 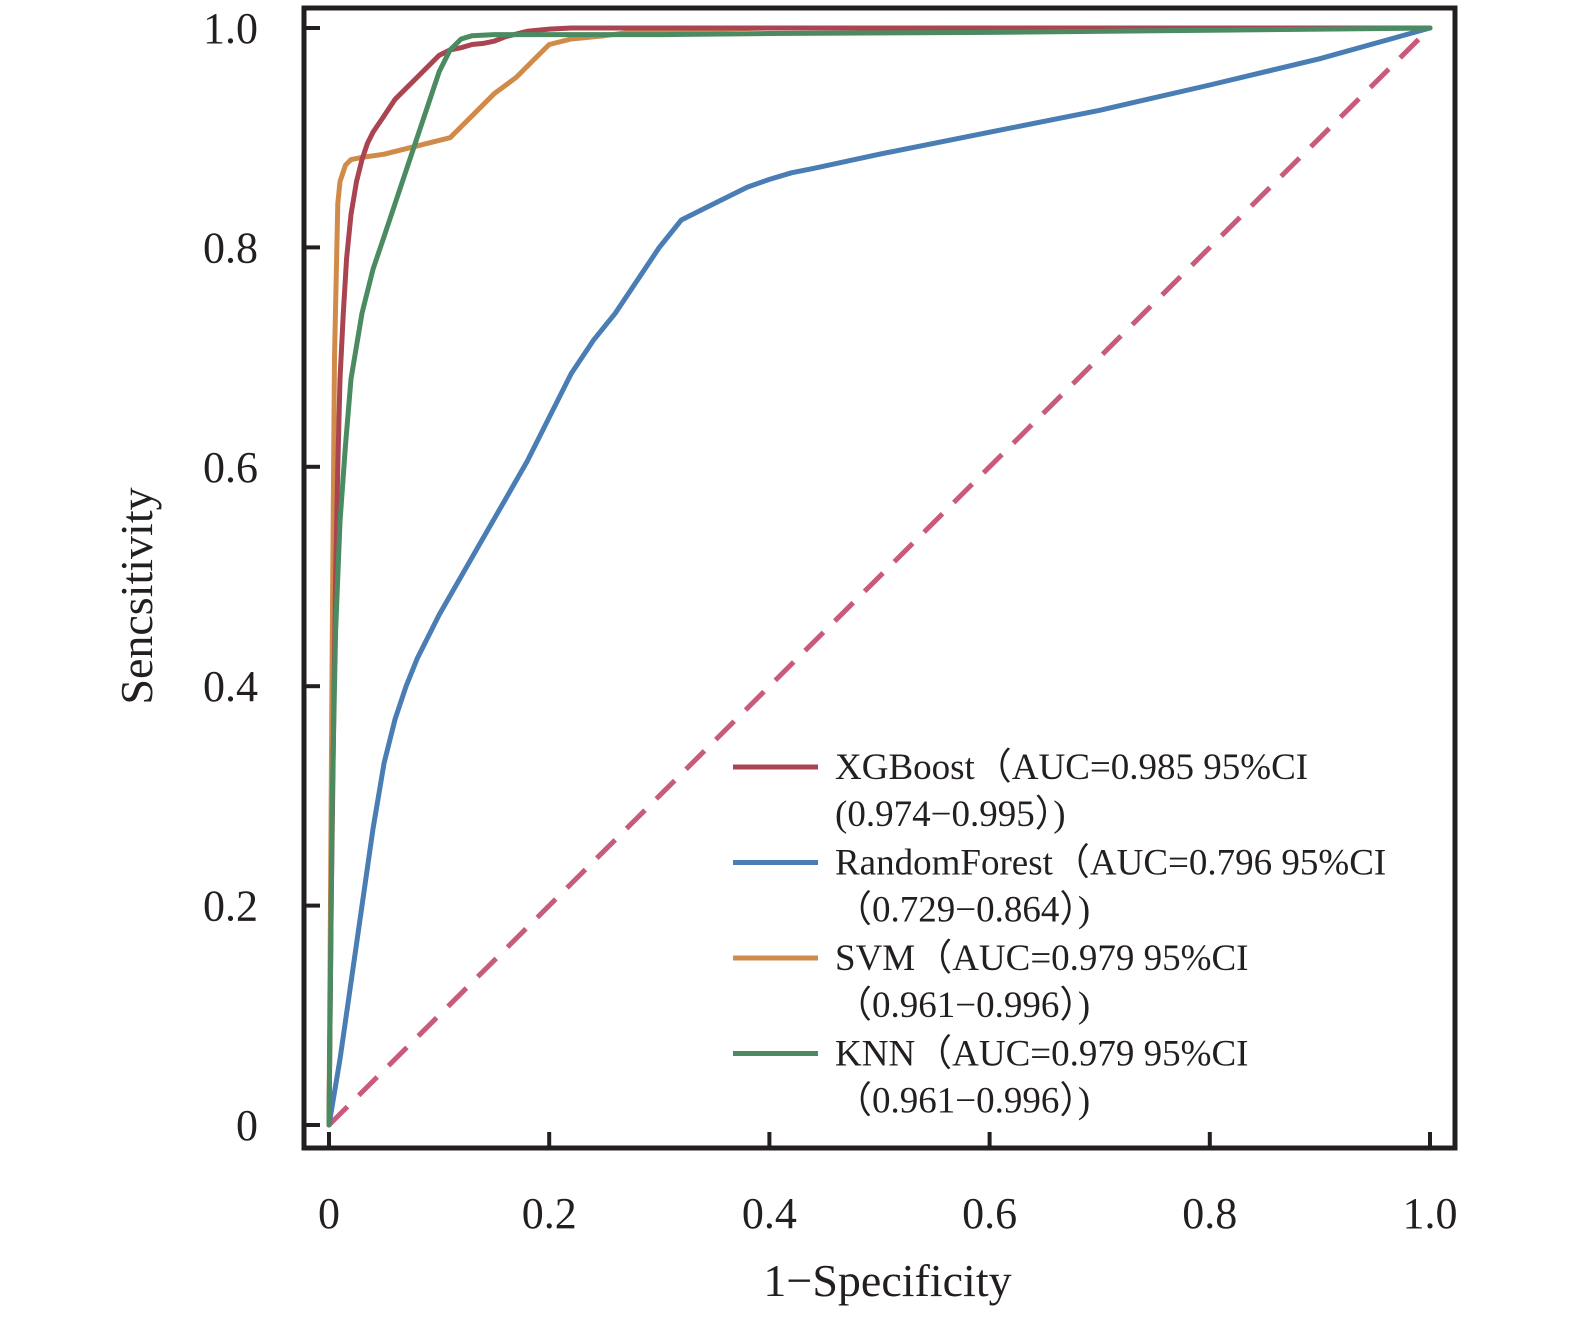 What do you see at coordinates (1430, 1213) in the screenshot?
I see `x-tick-label-5: 1.0` at bounding box center [1430, 1213].